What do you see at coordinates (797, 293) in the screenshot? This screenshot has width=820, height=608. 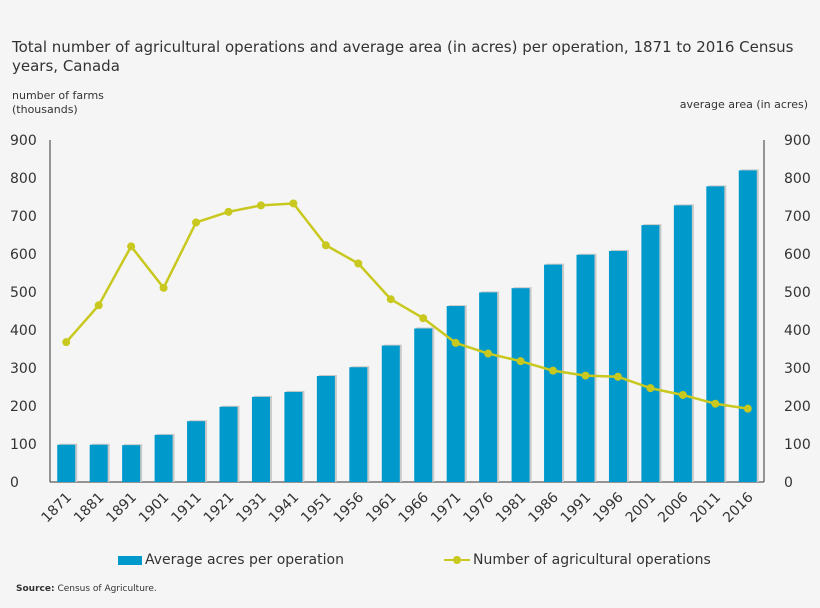 I see `right-tick-label: 500` at bounding box center [797, 293].